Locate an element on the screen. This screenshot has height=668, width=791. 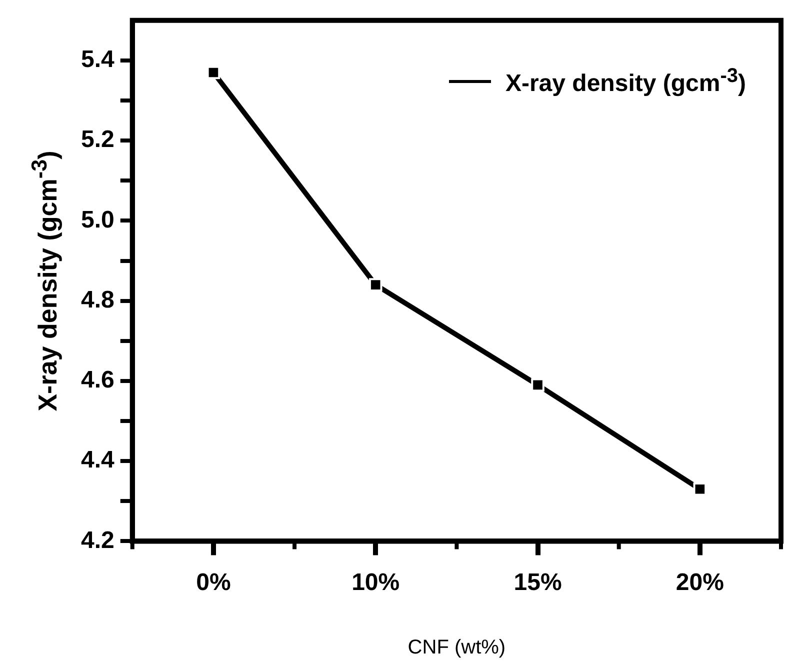
y-tick-label: 4.8 is located at coordinates (97, 300).